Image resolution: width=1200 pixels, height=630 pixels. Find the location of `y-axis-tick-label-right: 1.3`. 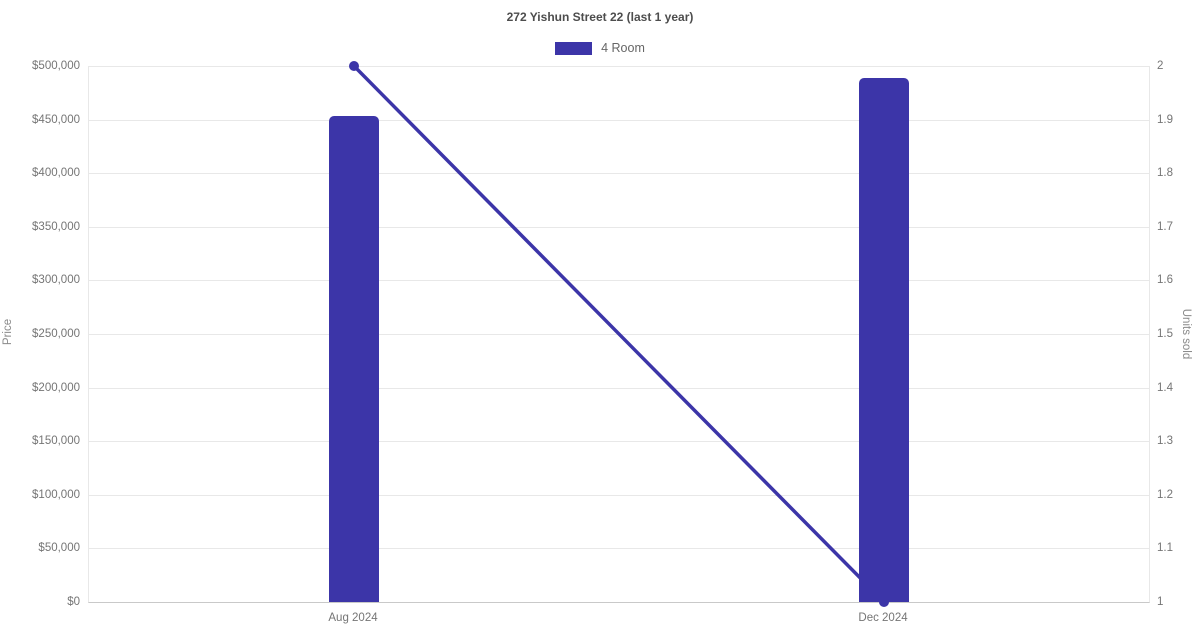

y-axis-tick-label-right: 1.3 is located at coordinates (1165, 441).